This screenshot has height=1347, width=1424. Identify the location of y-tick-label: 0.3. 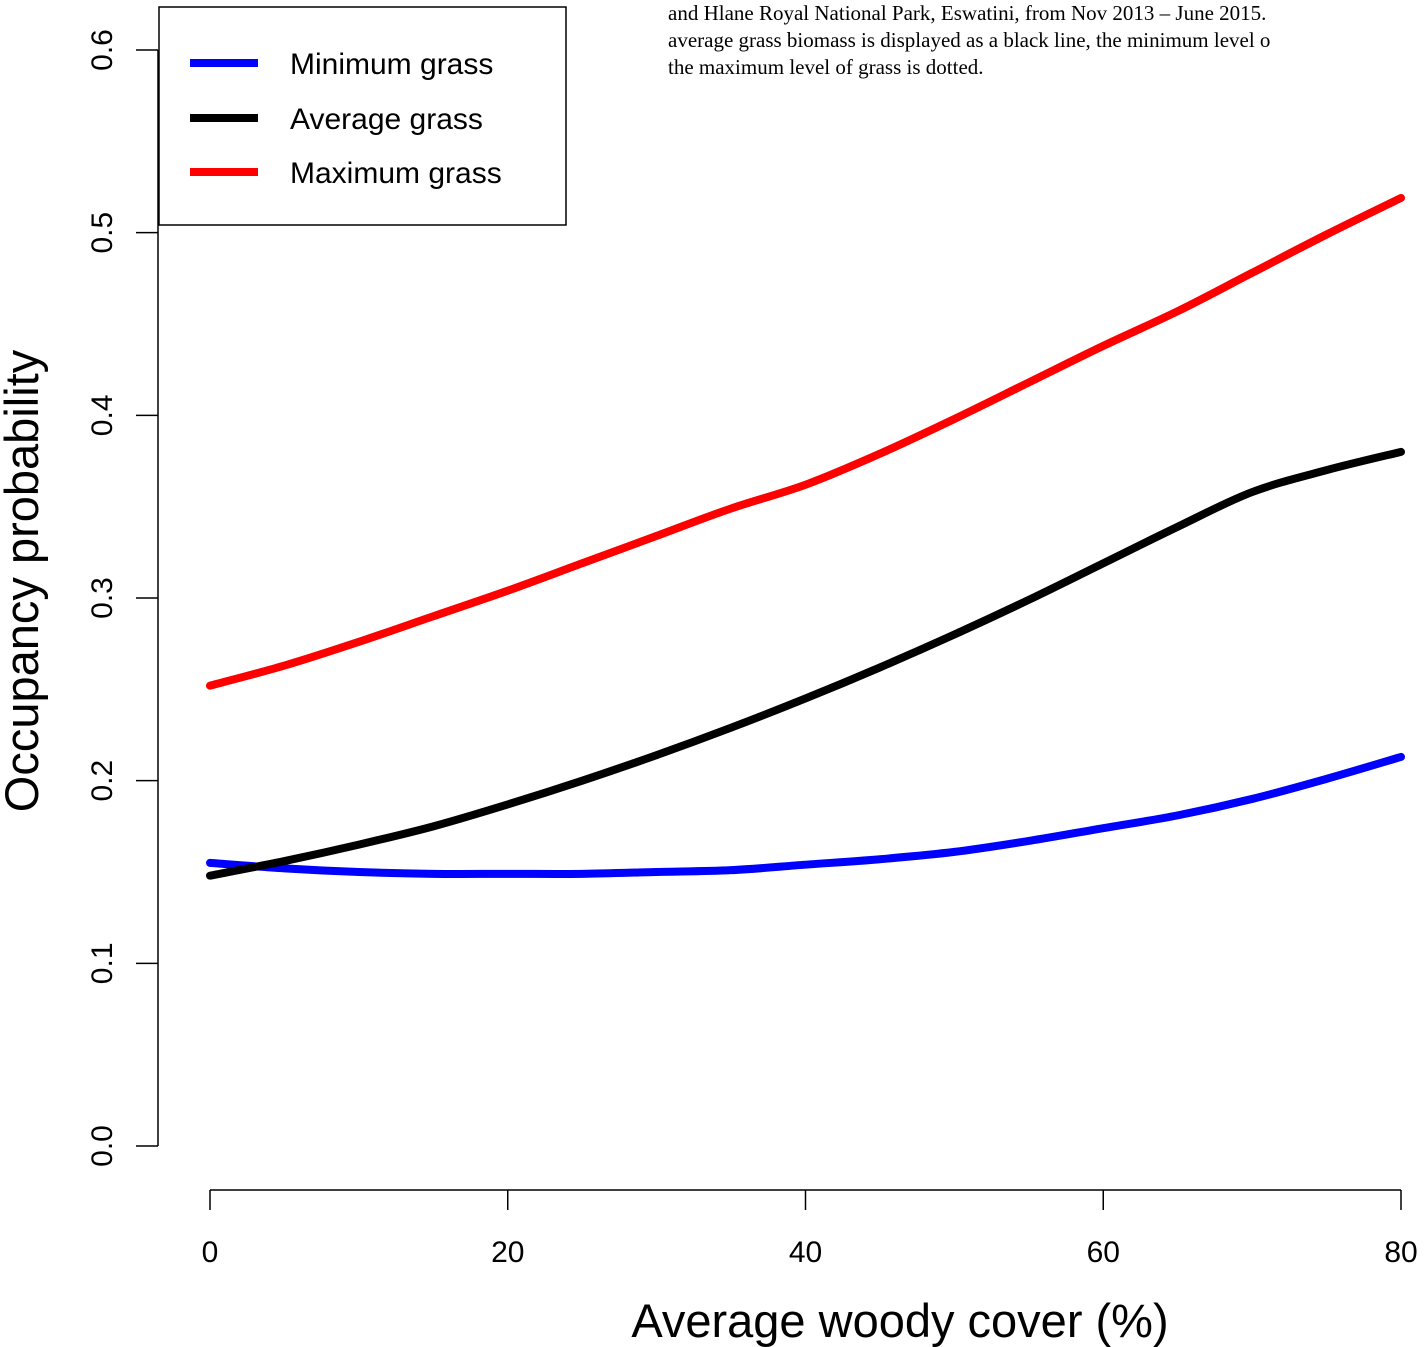
(102, 598).